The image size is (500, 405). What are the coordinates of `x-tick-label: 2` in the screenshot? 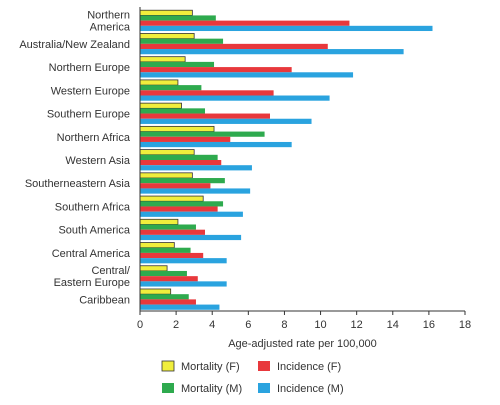 It's located at (176, 325).